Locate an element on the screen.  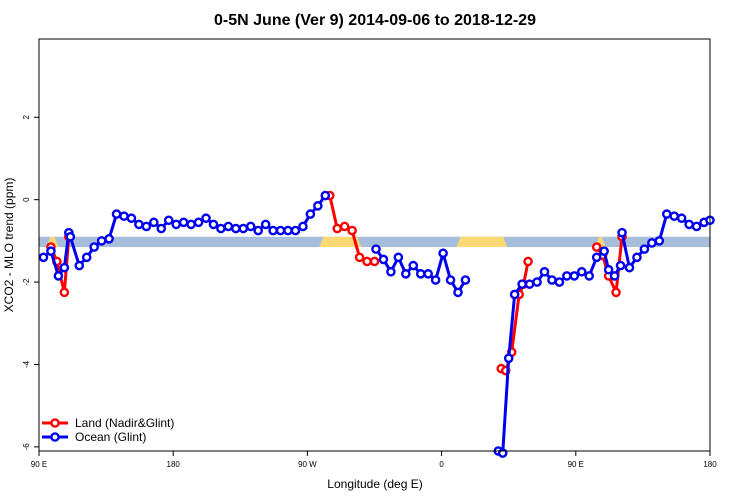
y-tick-label: 0 is located at coordinates (26, 199).